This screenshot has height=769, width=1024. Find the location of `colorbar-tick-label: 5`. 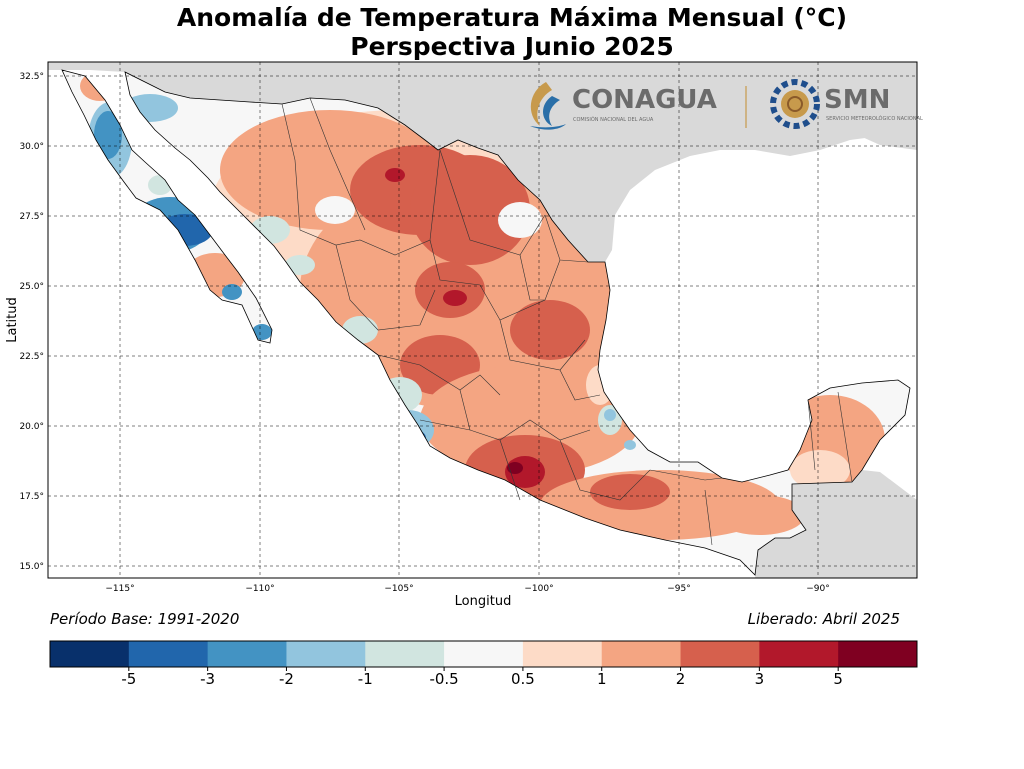

colorbar-tick-label: 5 is located at coordinates (838, 679).